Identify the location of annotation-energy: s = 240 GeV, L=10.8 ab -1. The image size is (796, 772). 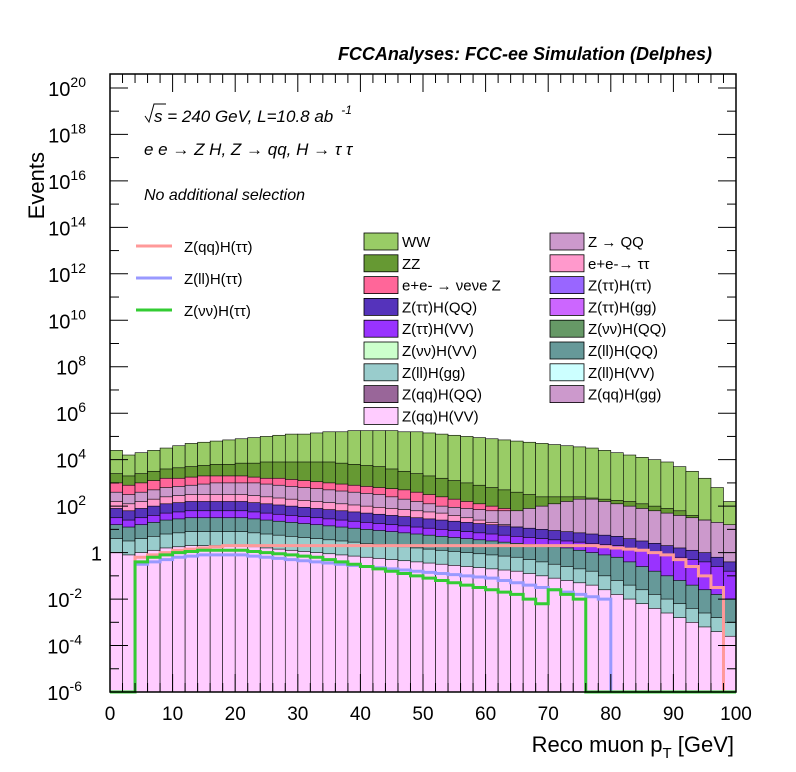
(248, 114).